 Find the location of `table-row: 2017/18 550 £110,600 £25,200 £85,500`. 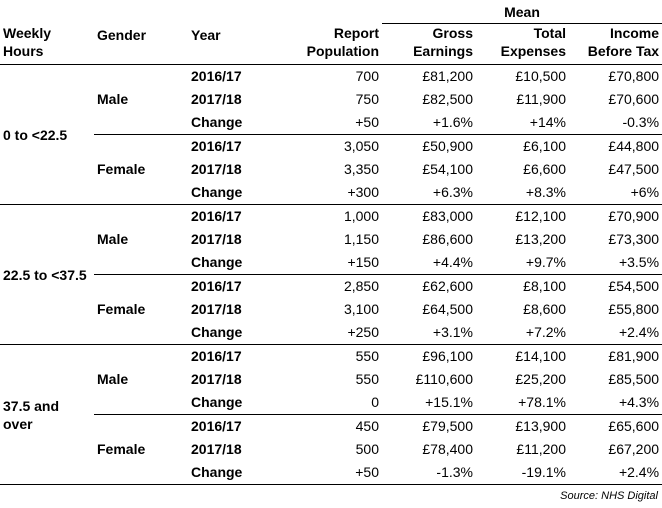

table-row: 2017/18 550 £110,600 £25,200 £85,500 is located at coordinates (331, 379).